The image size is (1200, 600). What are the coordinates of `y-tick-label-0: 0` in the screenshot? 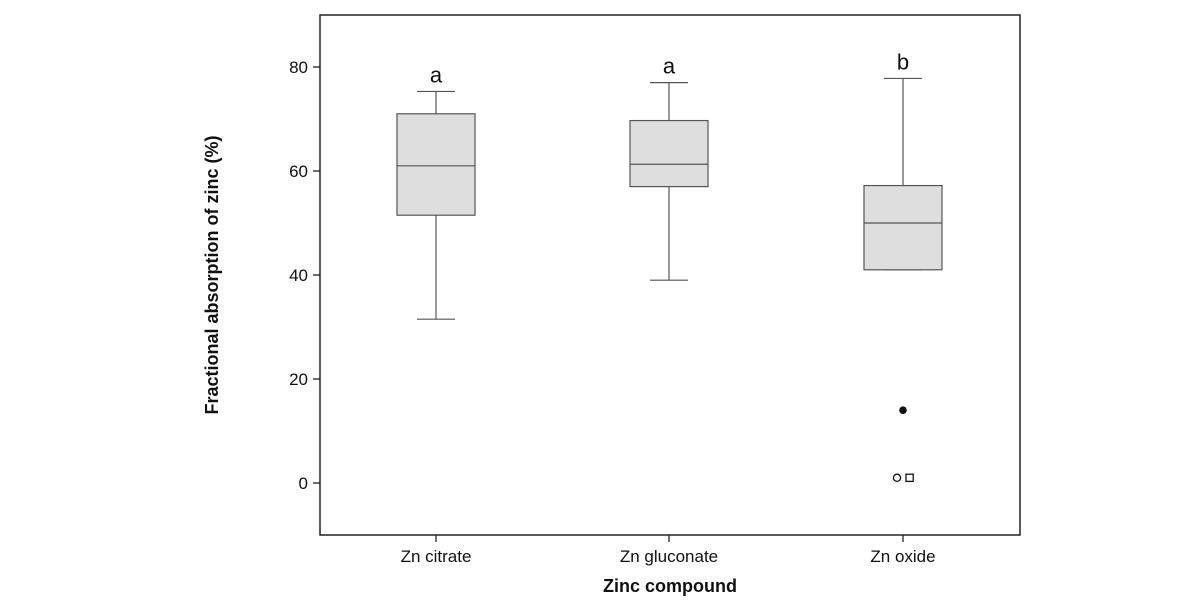 It's located at (303, 483).